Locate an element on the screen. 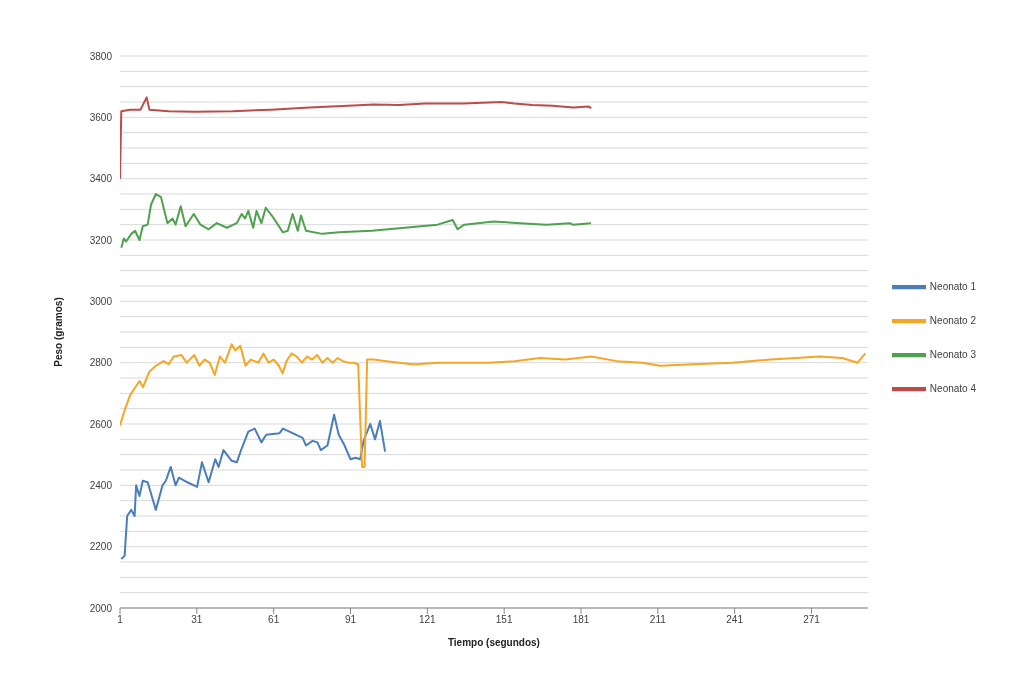 The width and height of the screenshot is (1014, 677). y-tick-label: 3800 is located at coordinates (101, 56).